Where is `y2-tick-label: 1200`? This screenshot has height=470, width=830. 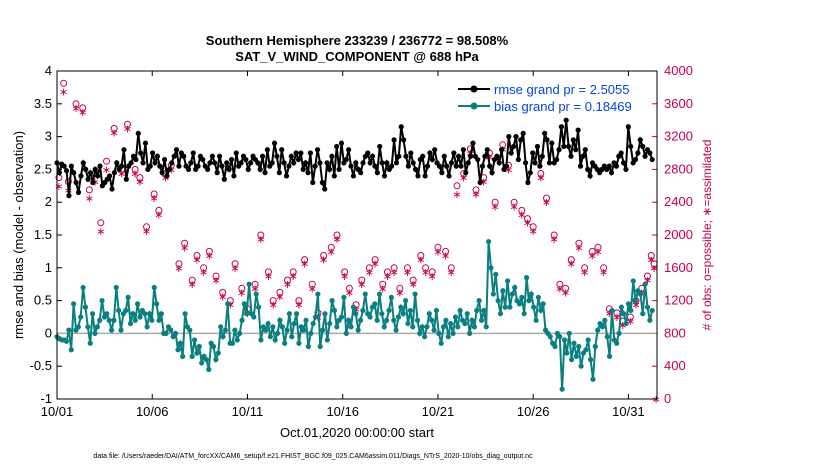 y2-tick-label: 1200 is located at coordinates (678, 300).